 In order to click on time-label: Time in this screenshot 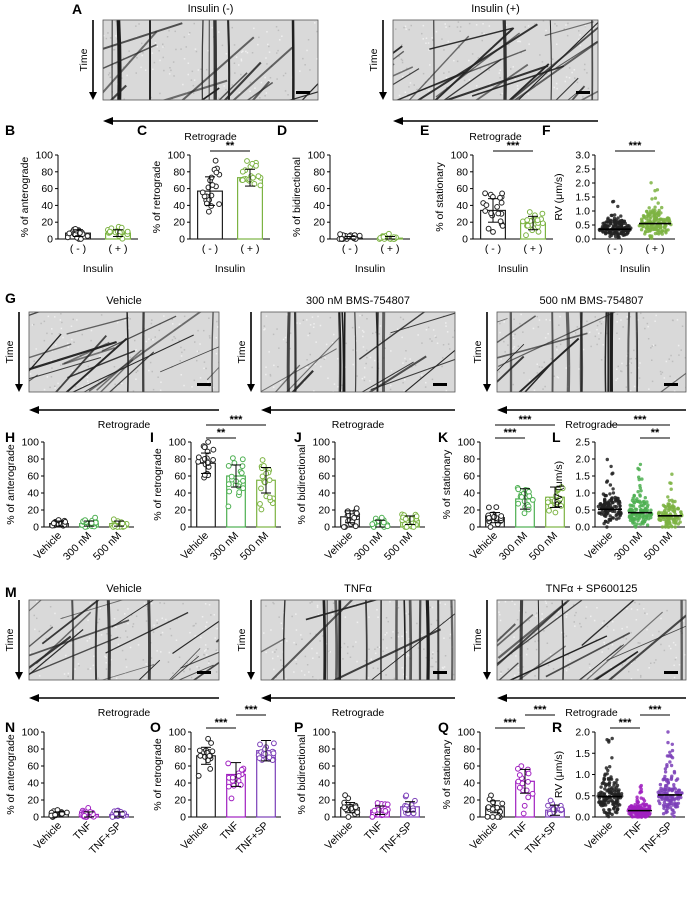, I will do `click(374, 59)`.